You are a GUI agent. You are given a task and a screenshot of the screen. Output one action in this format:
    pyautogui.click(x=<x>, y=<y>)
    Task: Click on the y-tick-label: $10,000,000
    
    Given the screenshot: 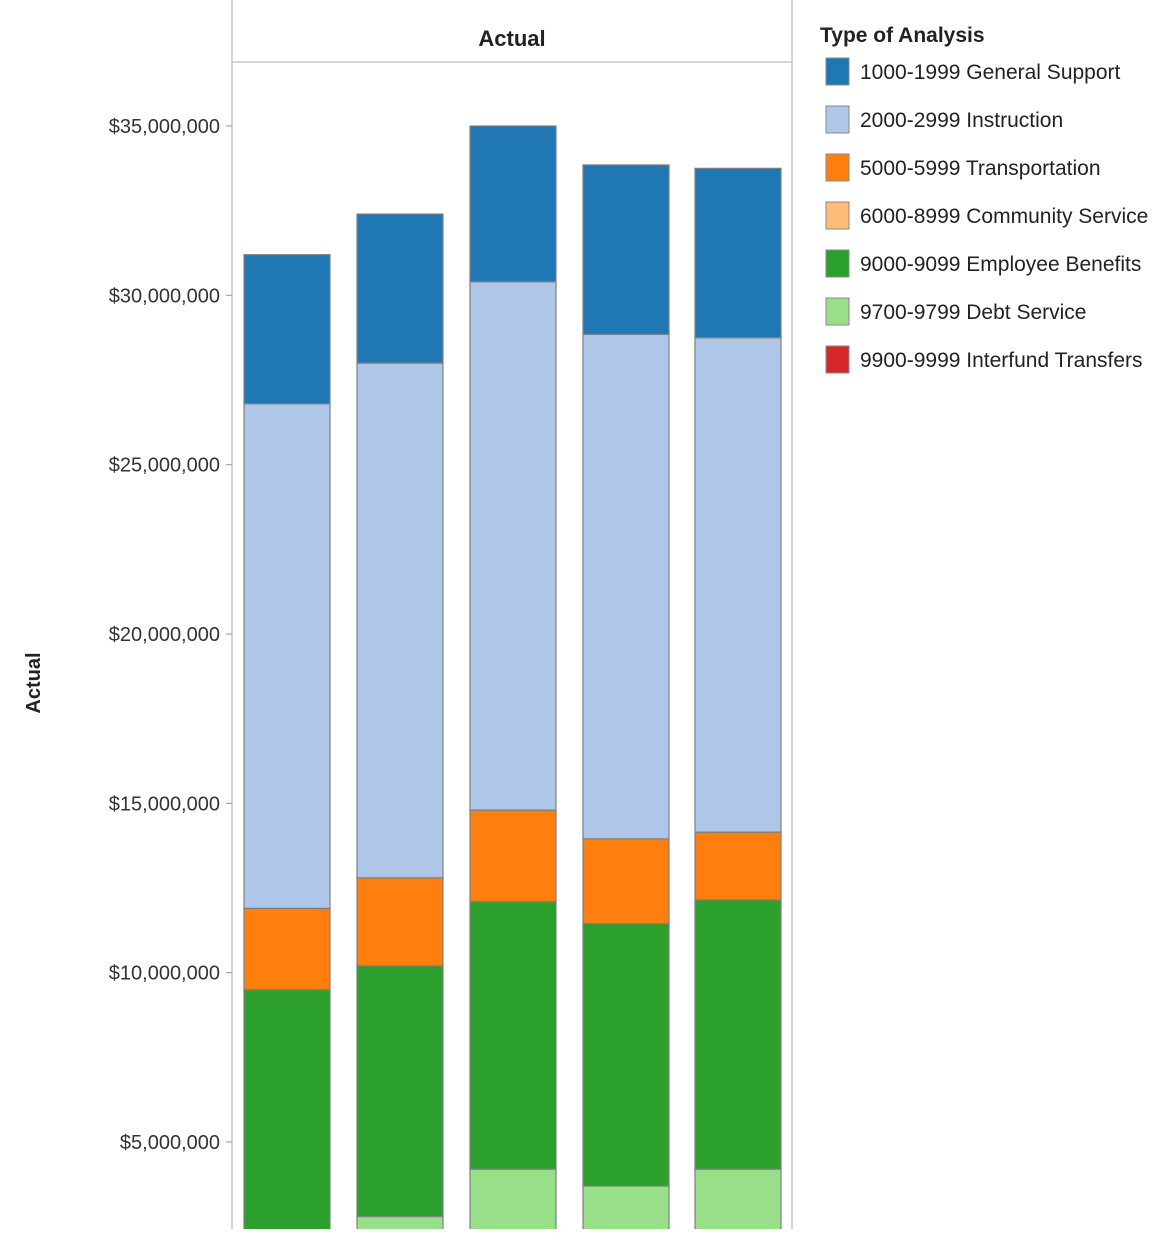 What is the action you would take?
    pyautogui.click(x=164, y=974)
    